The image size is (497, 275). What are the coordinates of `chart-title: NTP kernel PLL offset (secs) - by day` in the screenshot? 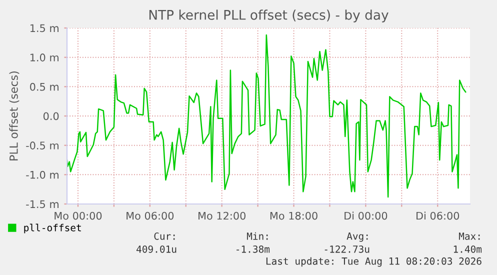 It's located at (268, 16).